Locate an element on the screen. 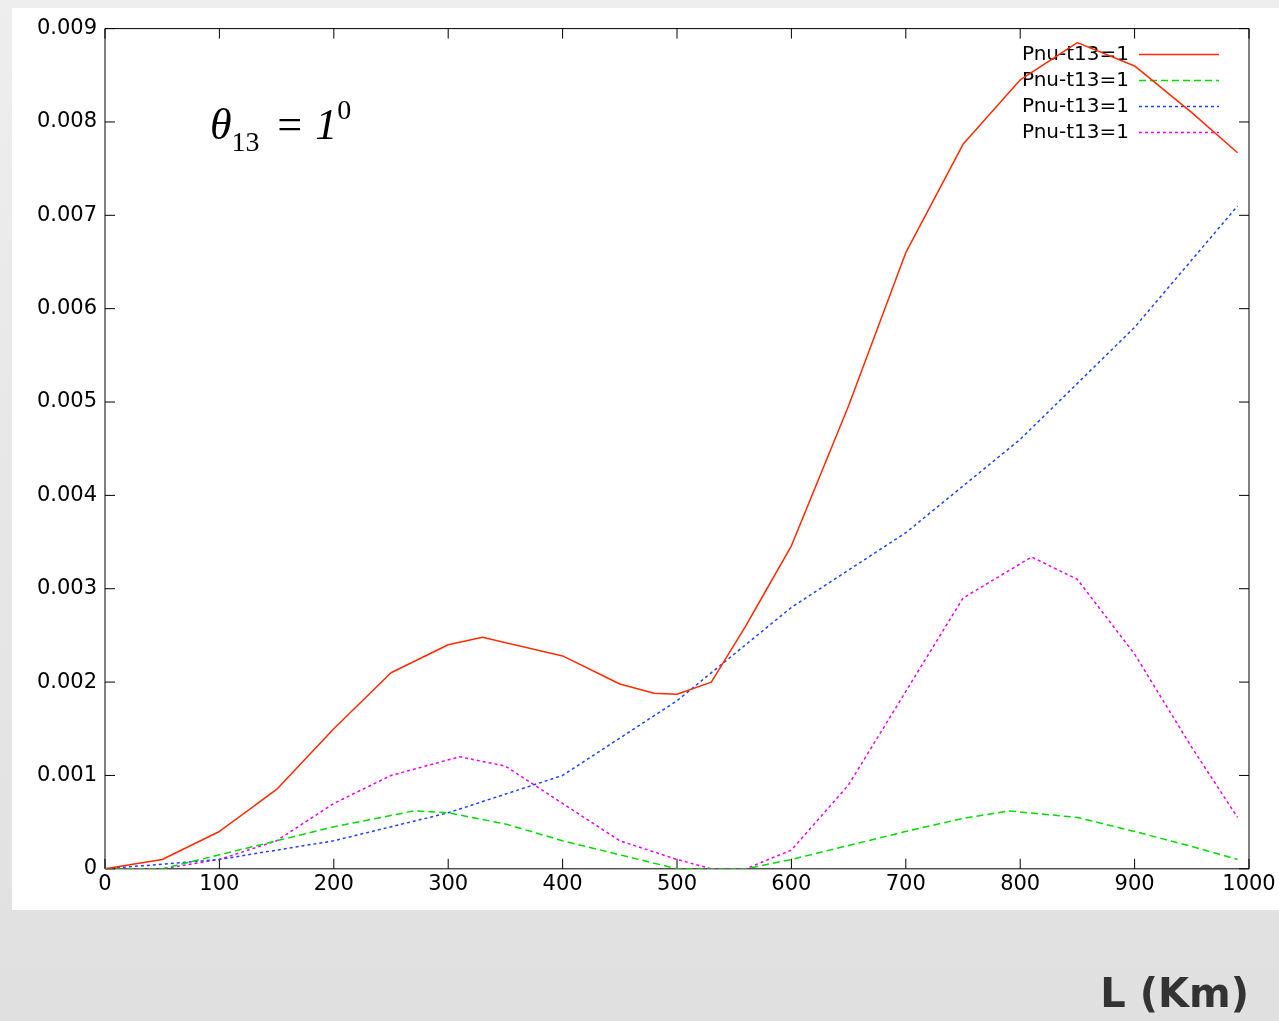 The image size is (1279, 1021). y-tick-label: 0.002 is located at coordinates (66, 680).